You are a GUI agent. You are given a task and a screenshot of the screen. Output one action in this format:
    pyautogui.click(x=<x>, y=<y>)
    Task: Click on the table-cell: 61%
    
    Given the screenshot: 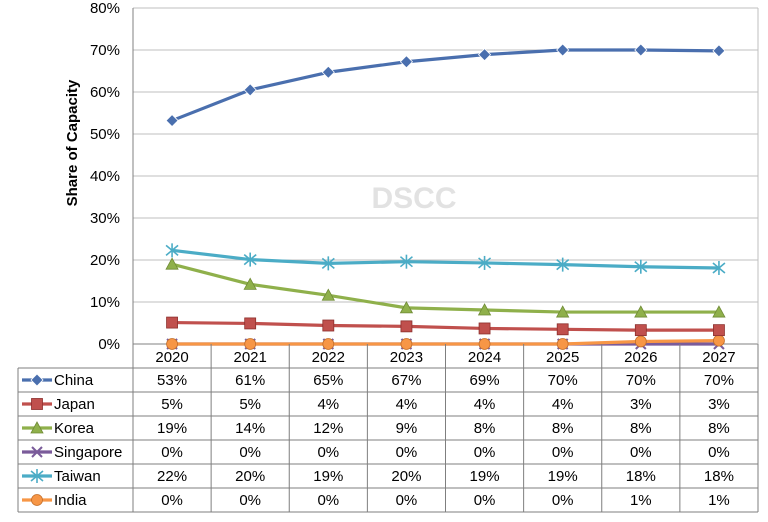 What is the action you would take?
    pyautogui.click(x=250, y=380)
    